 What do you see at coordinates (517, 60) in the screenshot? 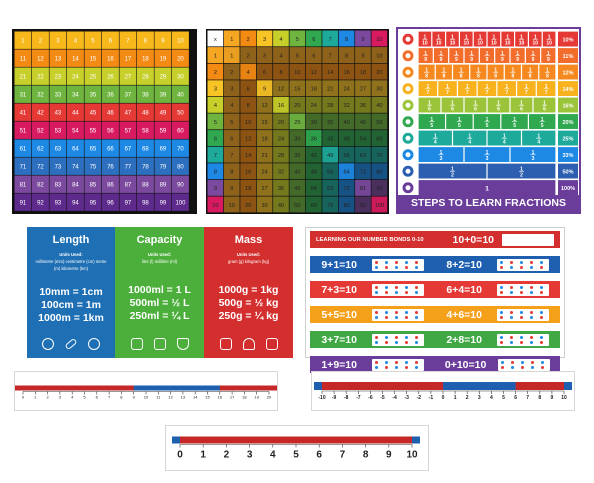
I see `fraction-denominator: 9` at bounding box center [517, 60].